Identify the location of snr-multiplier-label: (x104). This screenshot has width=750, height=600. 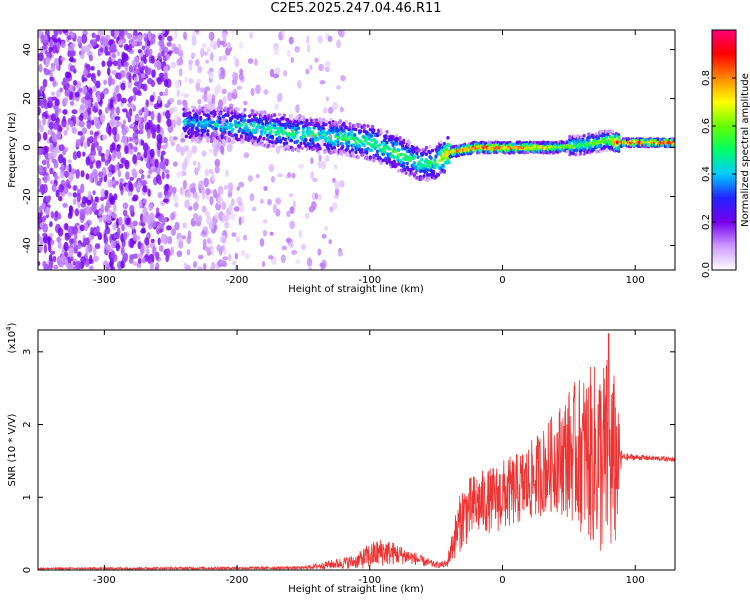
(11, 337).